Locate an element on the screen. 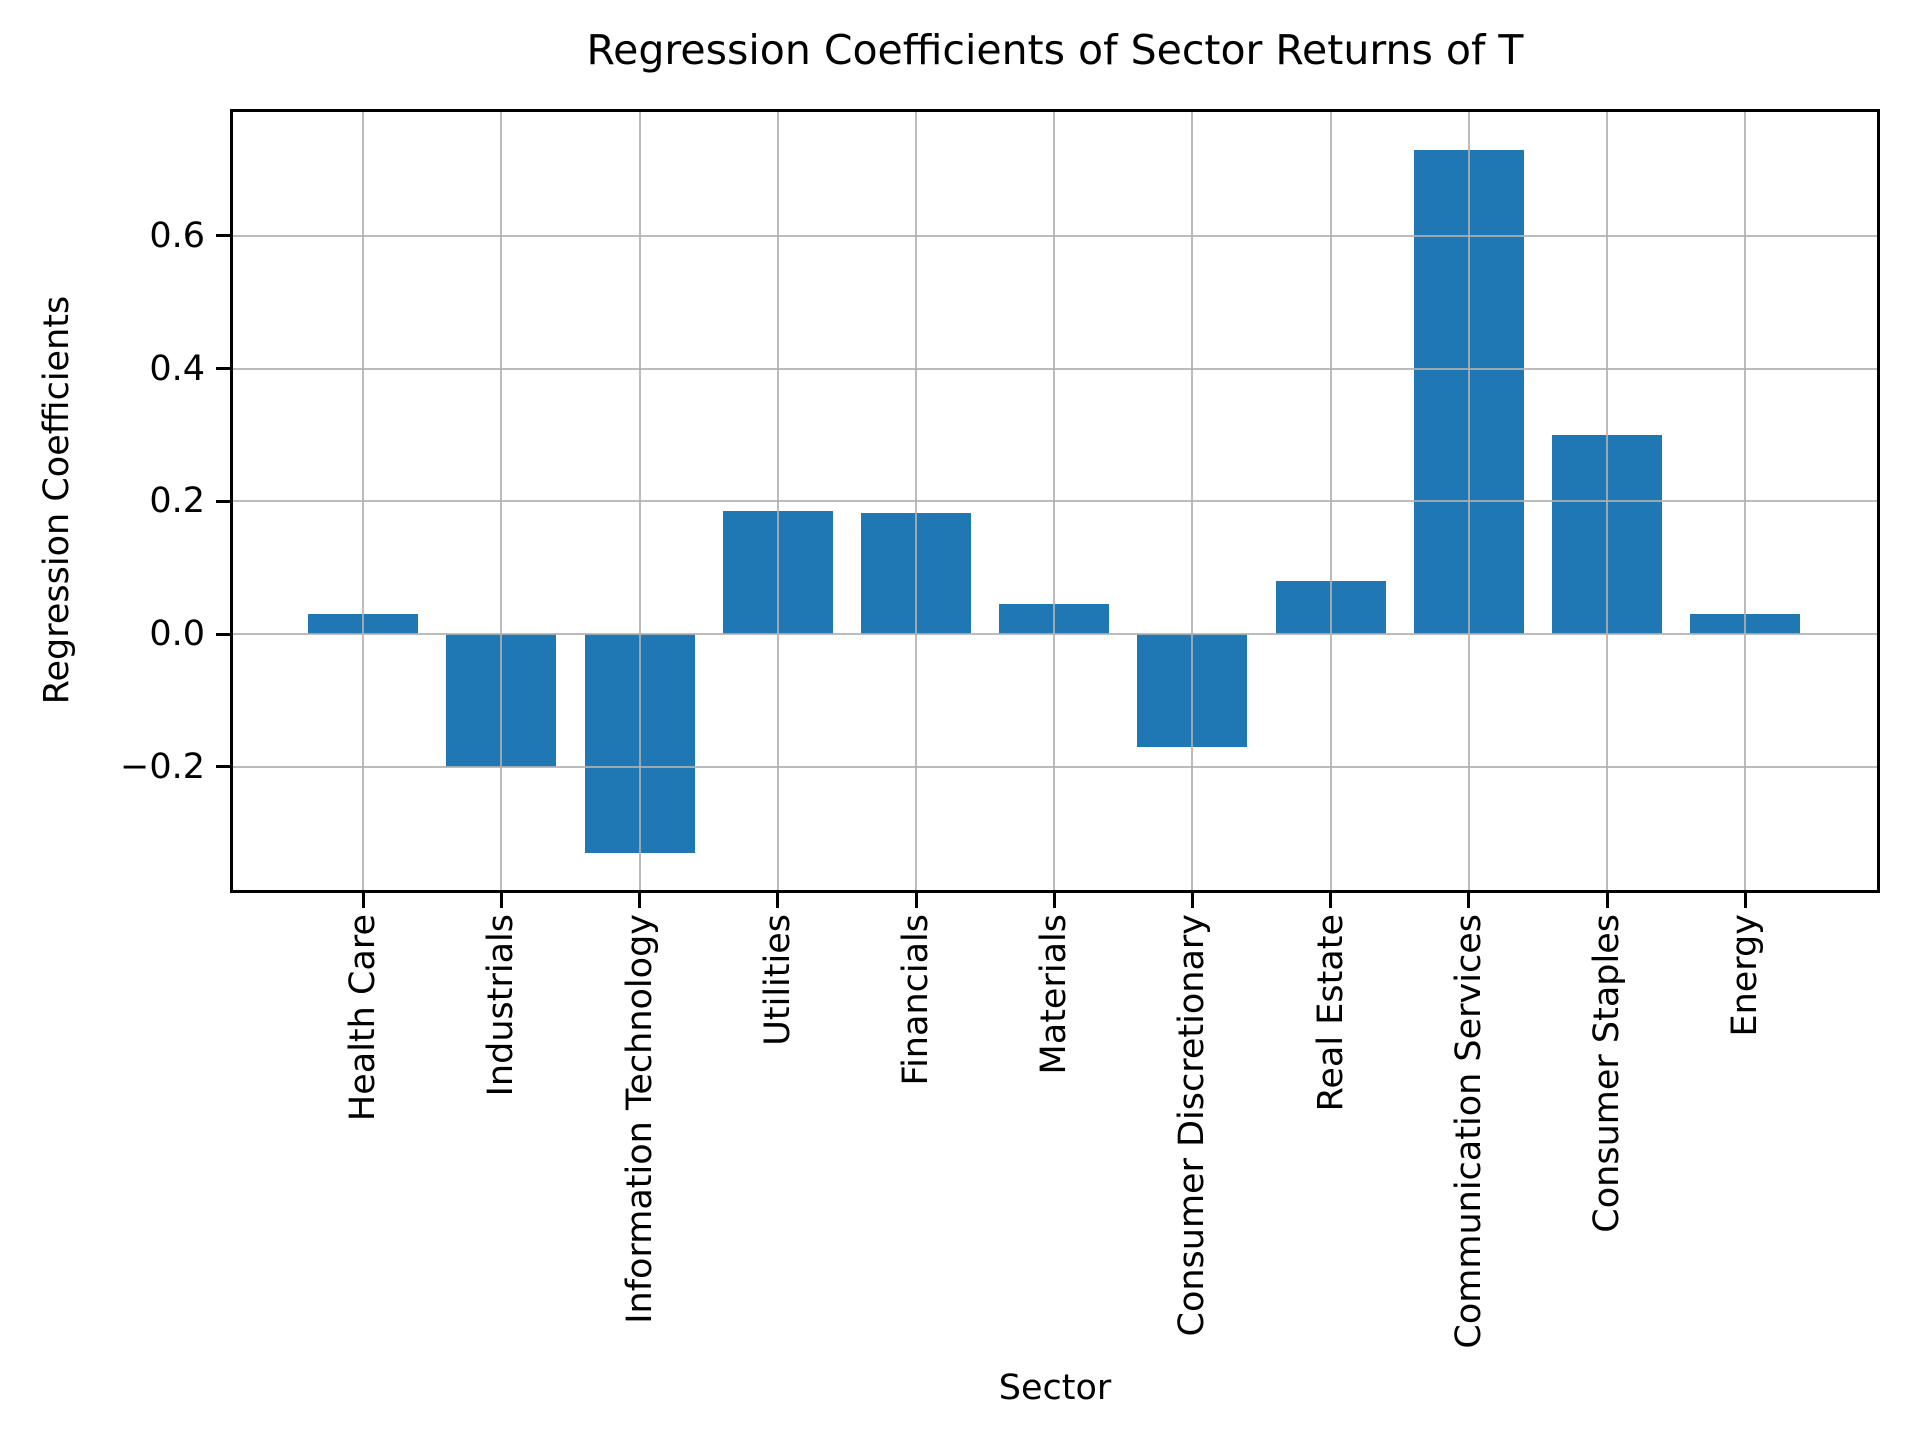 This screenshot has height=1440, width=1920. x-tick-financials is located at coordinates (916, 900).